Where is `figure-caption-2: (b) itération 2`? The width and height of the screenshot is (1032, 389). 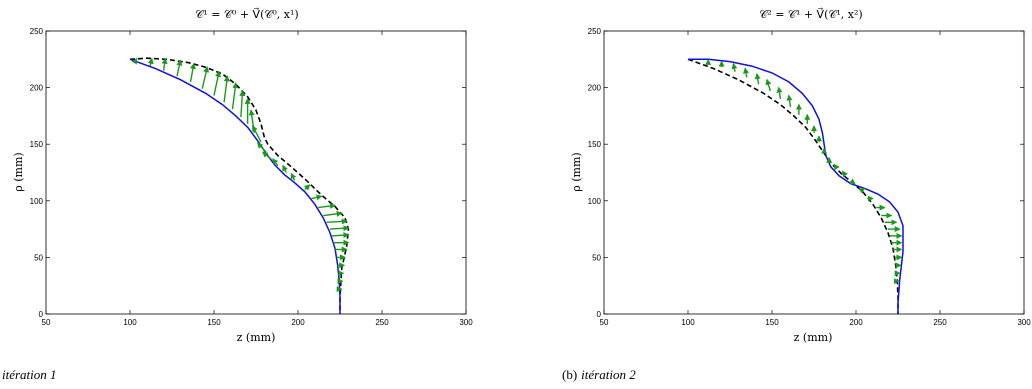 figure-caption-2: (b) itération 2 is located at coordinates (599, 374).